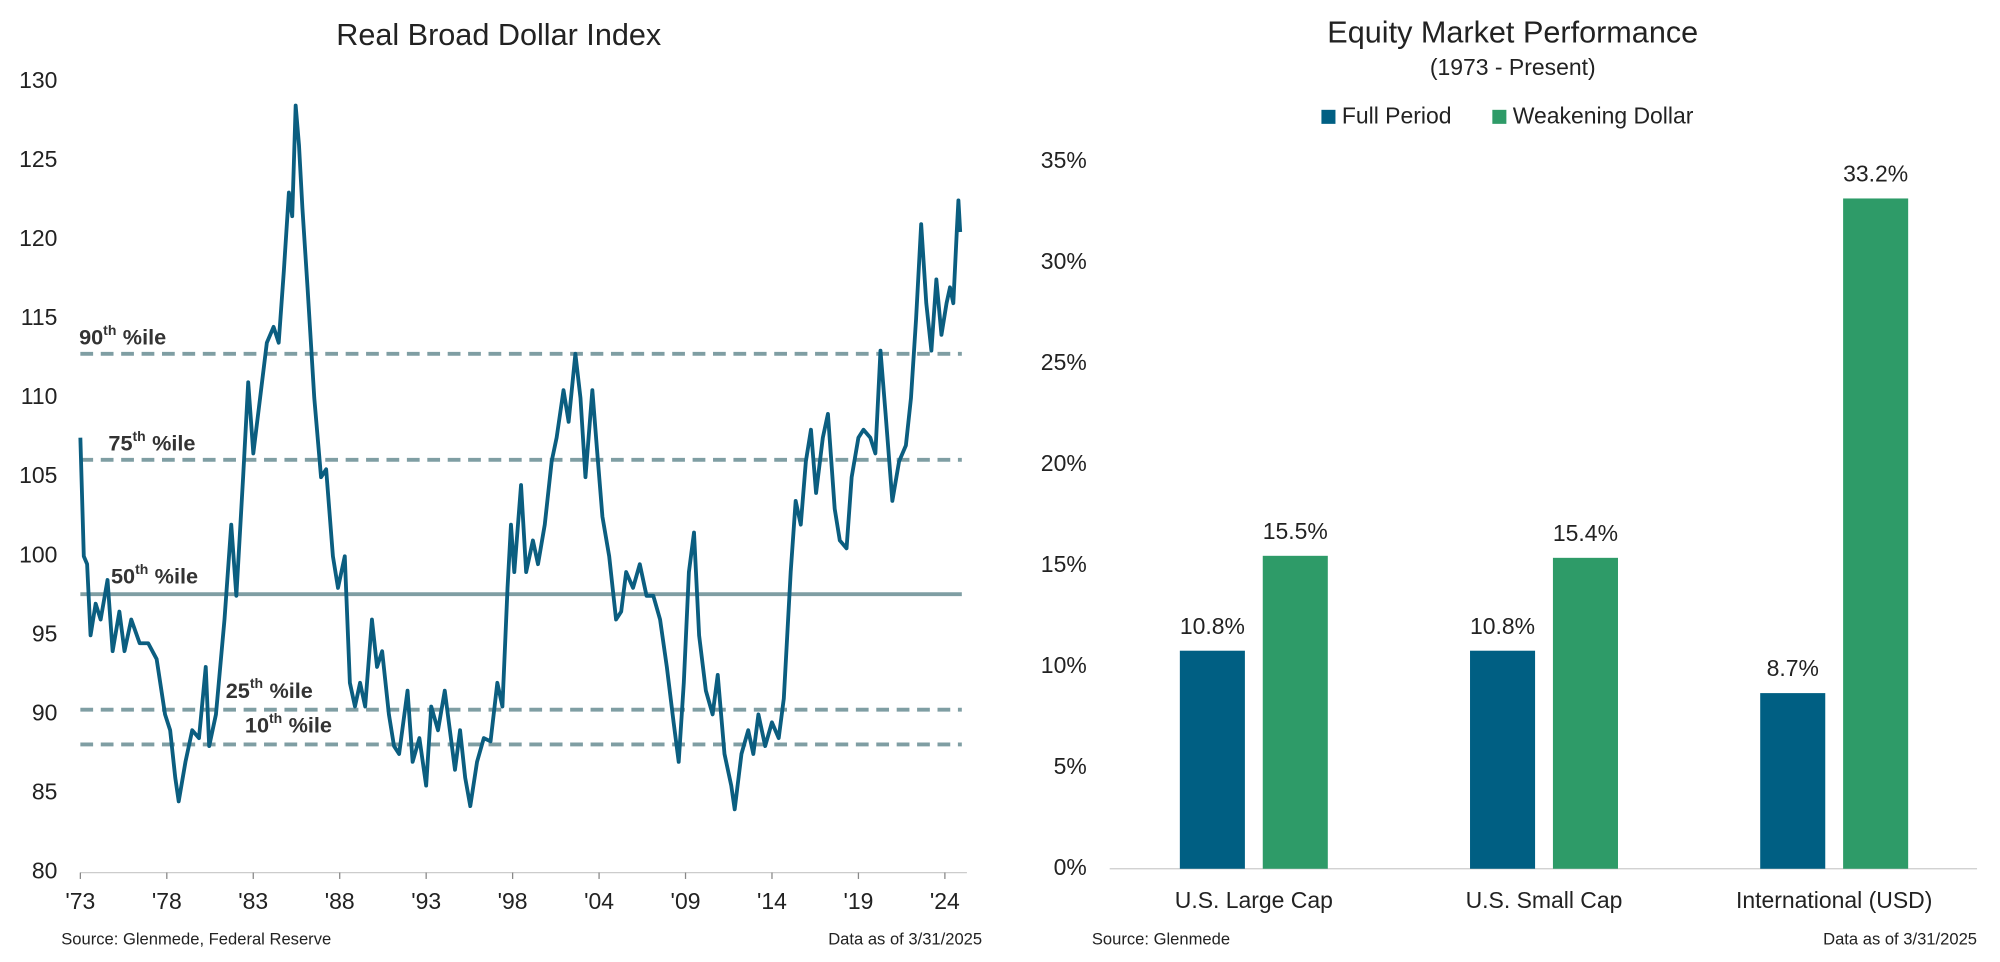  Describe the element at coordinates (1064, 362) in the screenshot. I see `y-tick-label: 25%` at that location.